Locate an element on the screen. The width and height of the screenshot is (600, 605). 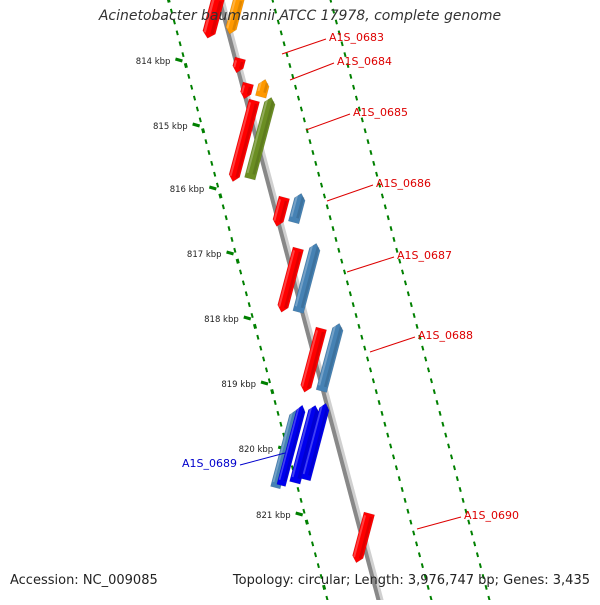
scale-tick-label: 815 kbp is located at coordinates (170, 127).